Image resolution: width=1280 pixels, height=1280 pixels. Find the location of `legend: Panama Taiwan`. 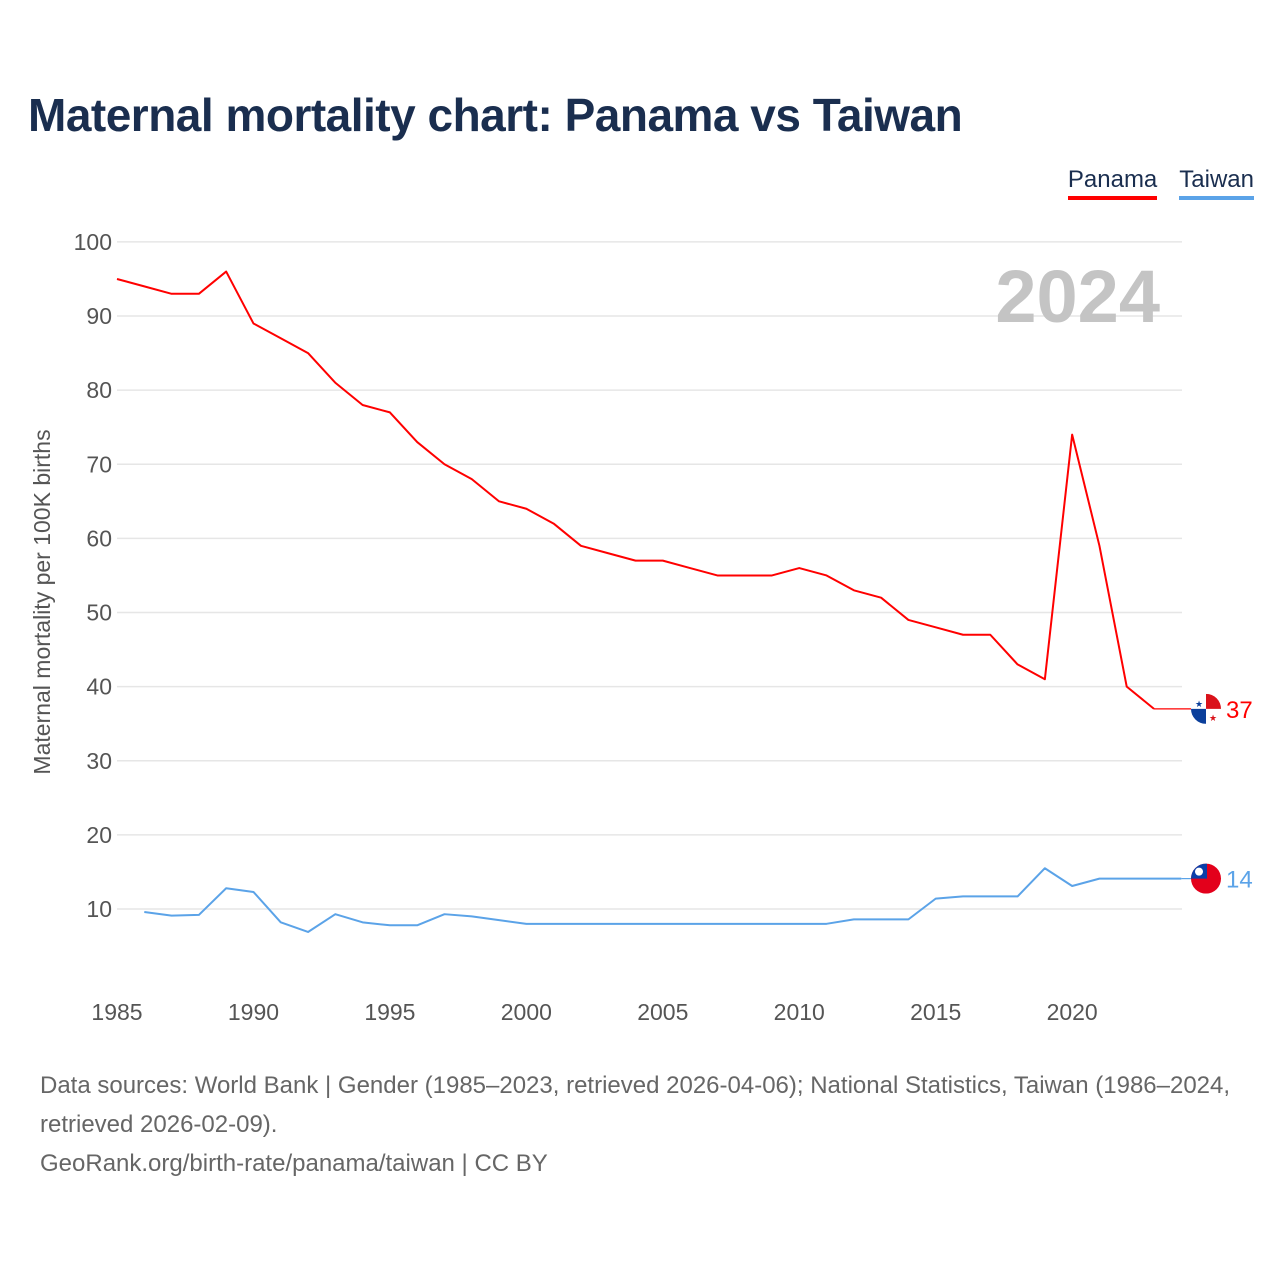

legend: Panama Taiwan is located at coordinates (1160, 183).